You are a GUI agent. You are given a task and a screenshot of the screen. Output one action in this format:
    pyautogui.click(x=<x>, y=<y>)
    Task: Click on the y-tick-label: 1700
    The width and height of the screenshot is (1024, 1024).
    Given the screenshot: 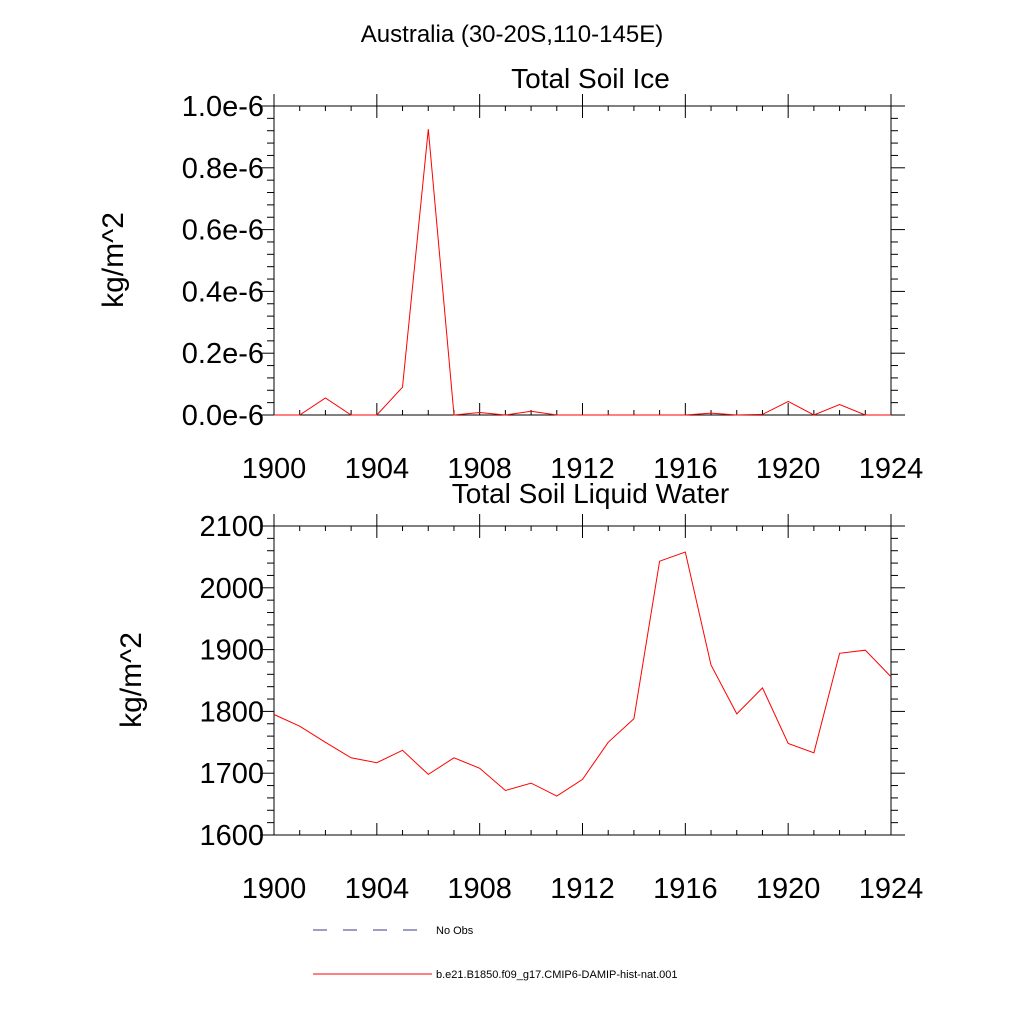 What is the action you would take?
    pyautogui.click(x=231, y=774)
    